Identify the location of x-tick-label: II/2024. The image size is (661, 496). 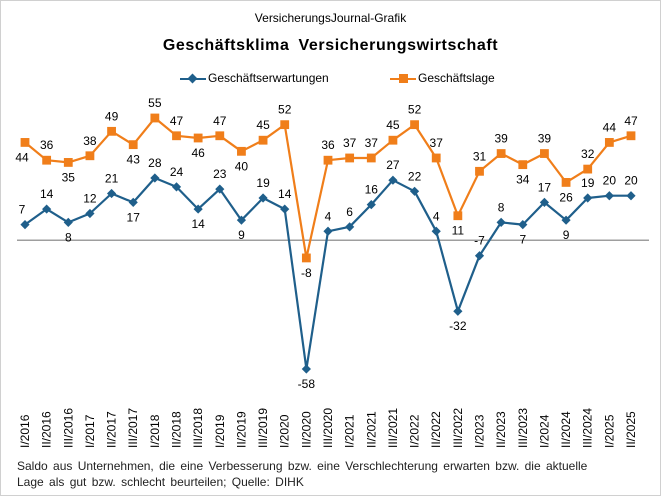
(566, 429).